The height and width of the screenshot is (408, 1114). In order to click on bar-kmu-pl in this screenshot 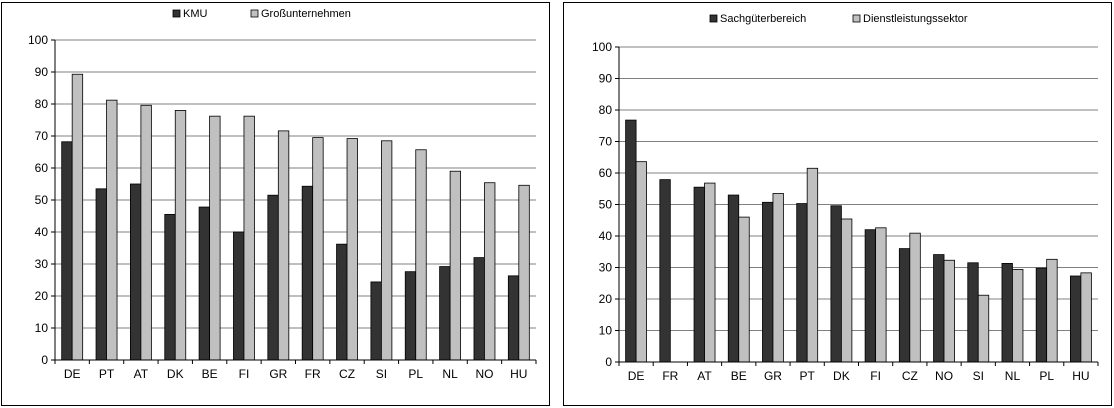, I will do `click(410, 316)`.